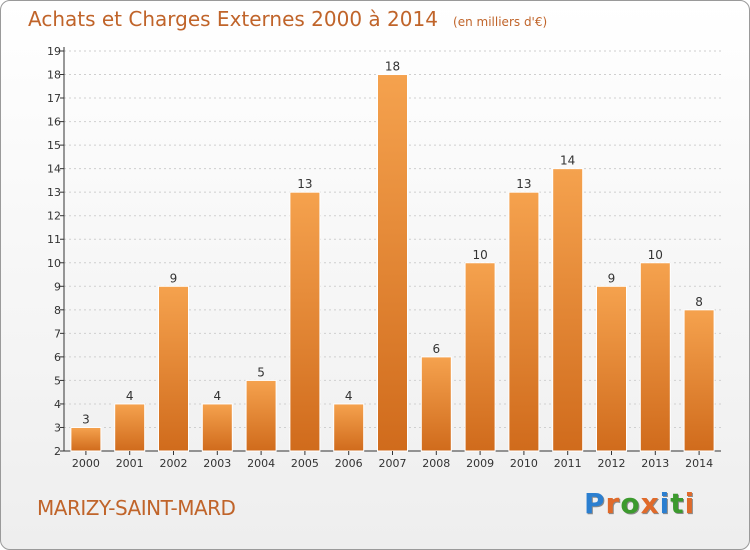  I want to click on x-tick-label: 2006, so click(349, 463).